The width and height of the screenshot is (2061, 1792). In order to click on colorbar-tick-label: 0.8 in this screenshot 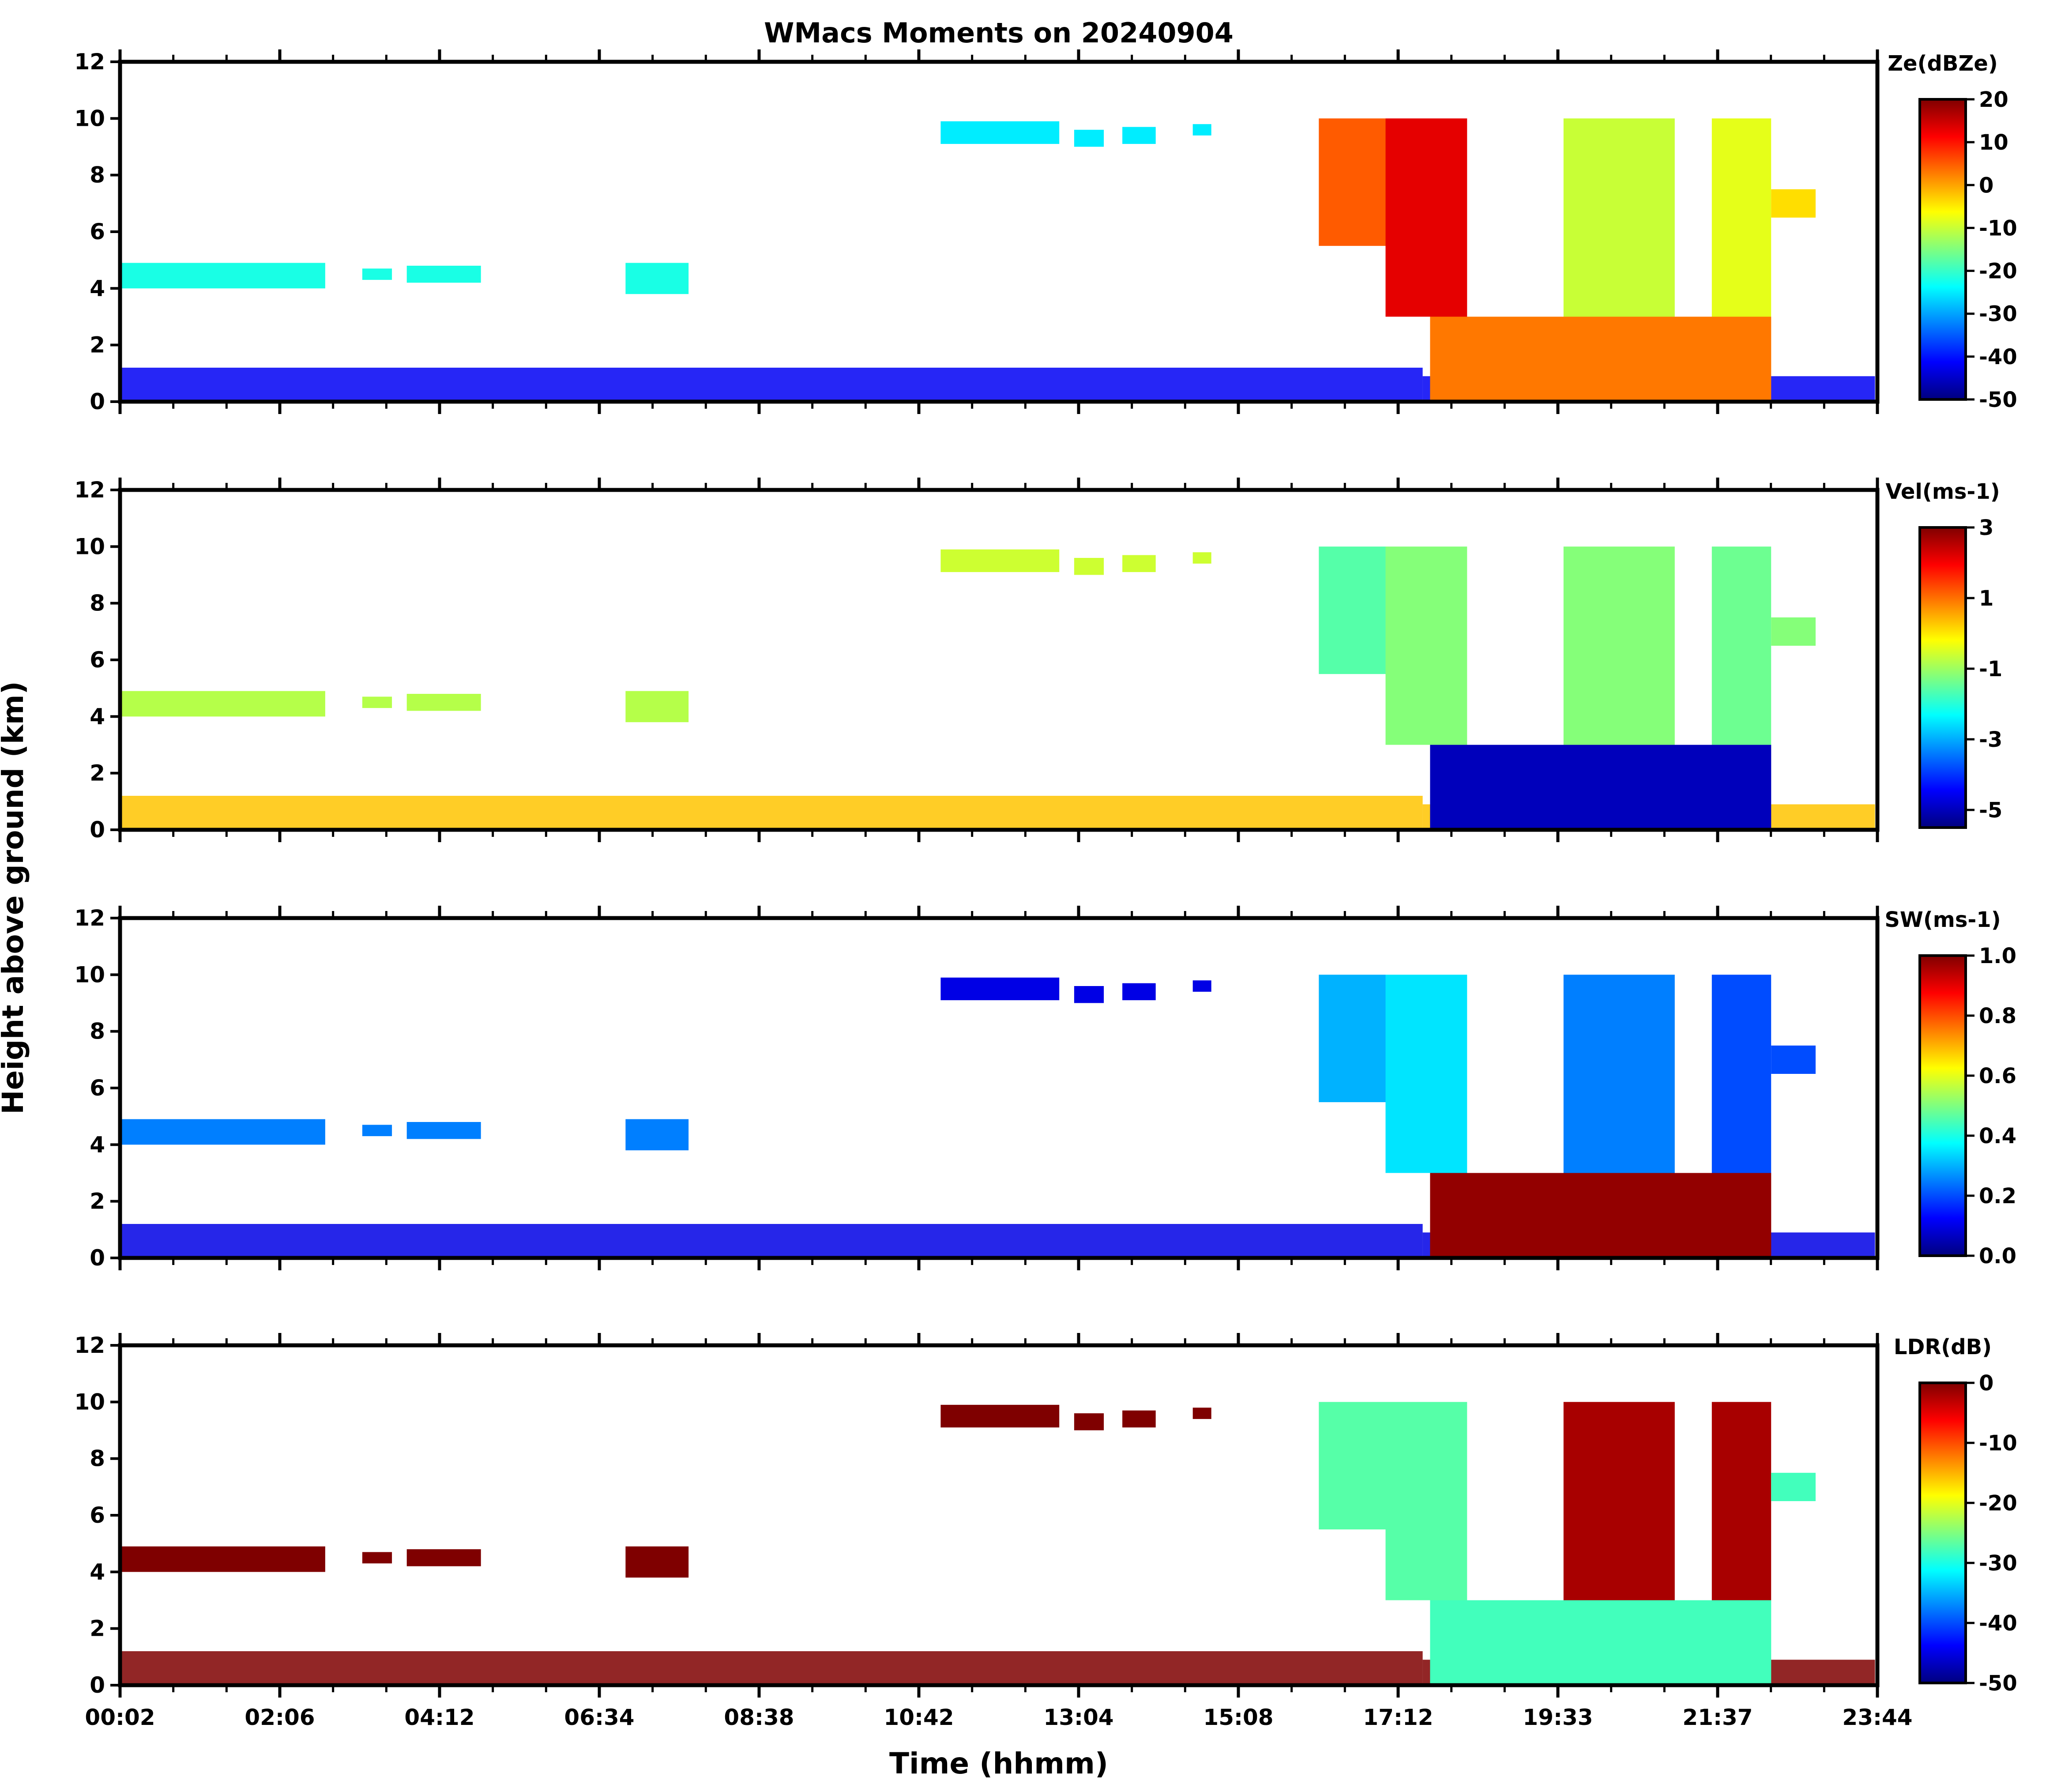, I will do `click(1997, 1016)`.